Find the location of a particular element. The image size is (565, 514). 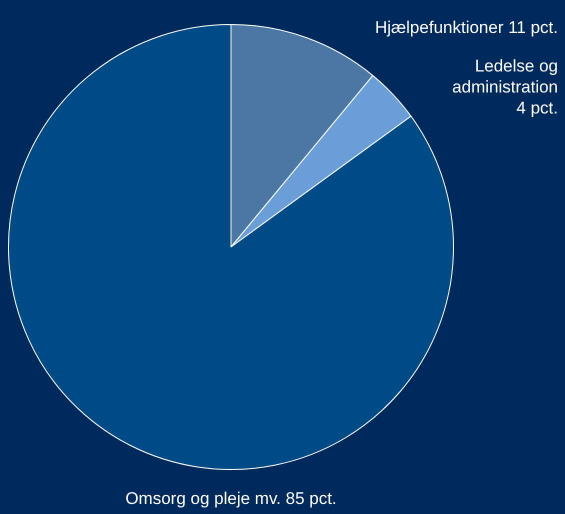

slice-label: Omsorg og pleje mv. 85 pct. is located at coordinates (231, 498).